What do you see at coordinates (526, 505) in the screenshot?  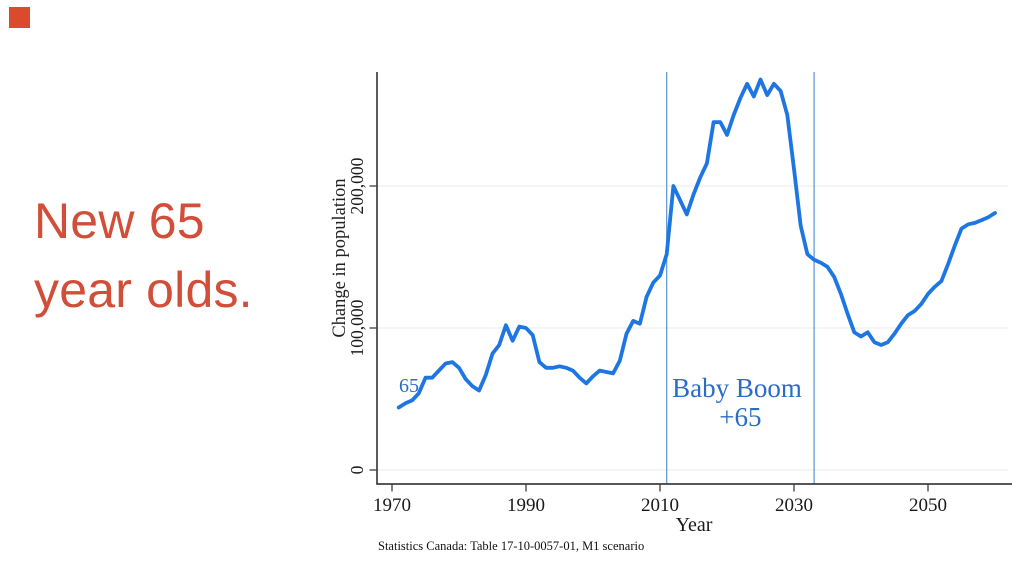 I see `xtick-label-1990: 1990` at bounding box center [526, 505].